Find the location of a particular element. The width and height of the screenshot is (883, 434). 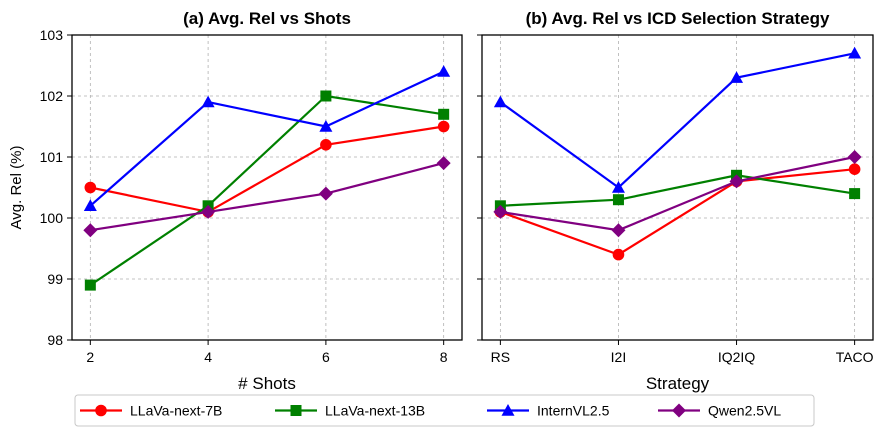

x-tick-label: IQ2IQ is located at coordinates (736, 357).